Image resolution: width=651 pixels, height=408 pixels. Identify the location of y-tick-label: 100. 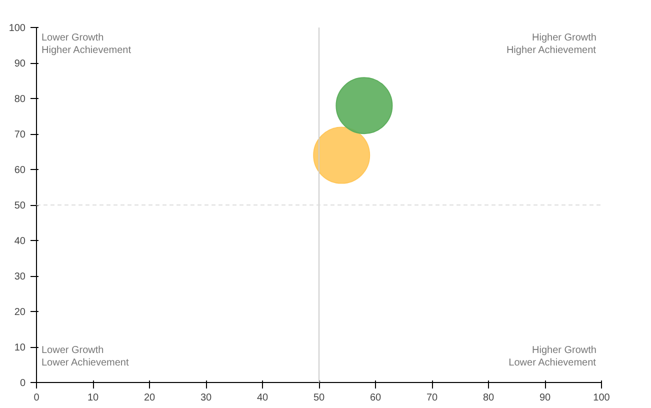
(17, 28).